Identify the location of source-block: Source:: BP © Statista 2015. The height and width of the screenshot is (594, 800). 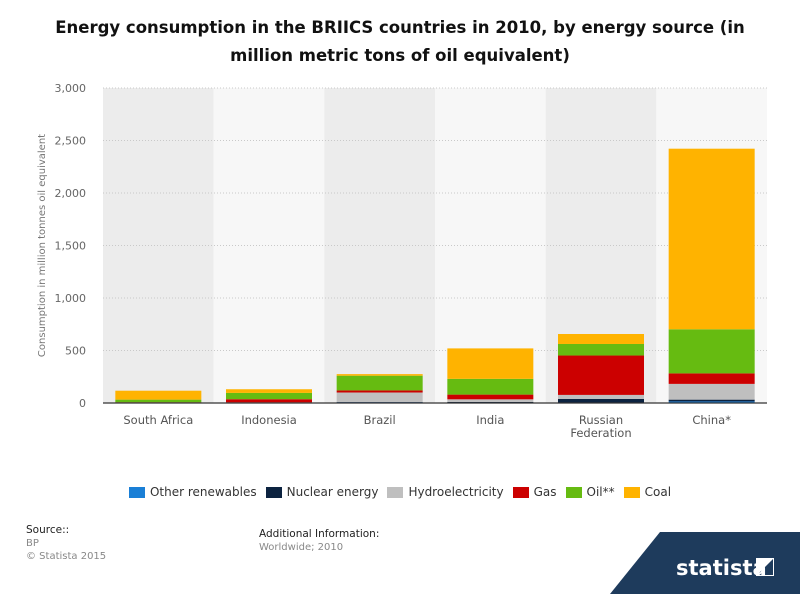
(66, 543).